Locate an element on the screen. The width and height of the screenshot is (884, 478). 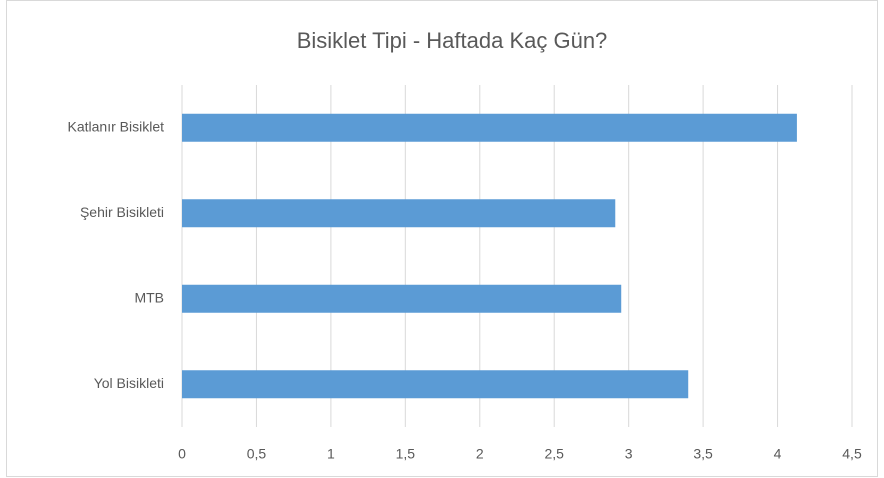
x-tick-label: 0,5 is located at coordinates (257, 454).